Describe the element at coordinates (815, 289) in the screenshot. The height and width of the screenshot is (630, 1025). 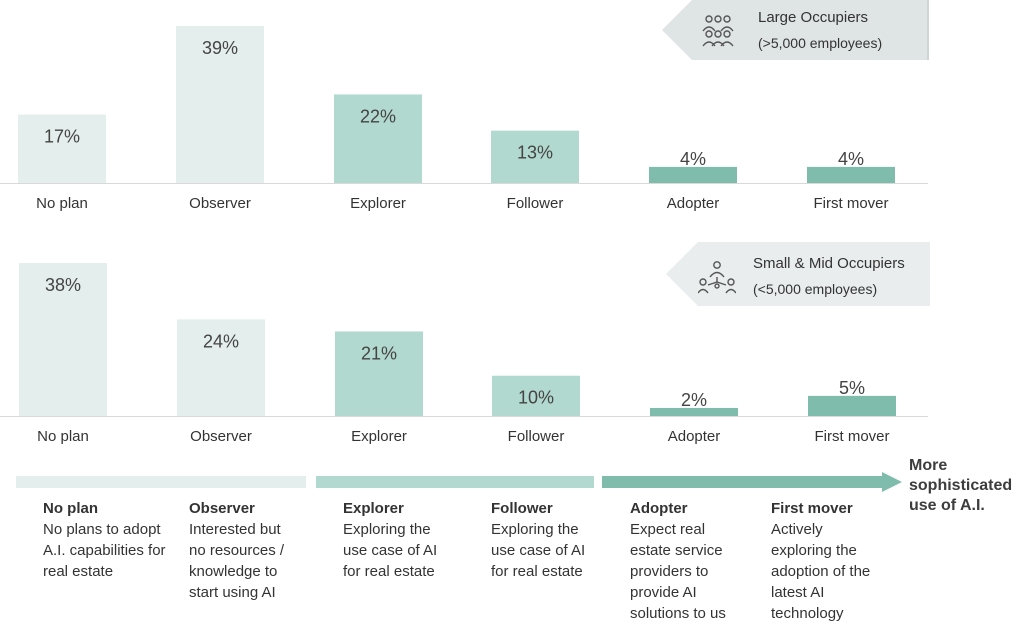
I see `small-mid-occupiers-subtitle: (<5,000 employees)` at that location.